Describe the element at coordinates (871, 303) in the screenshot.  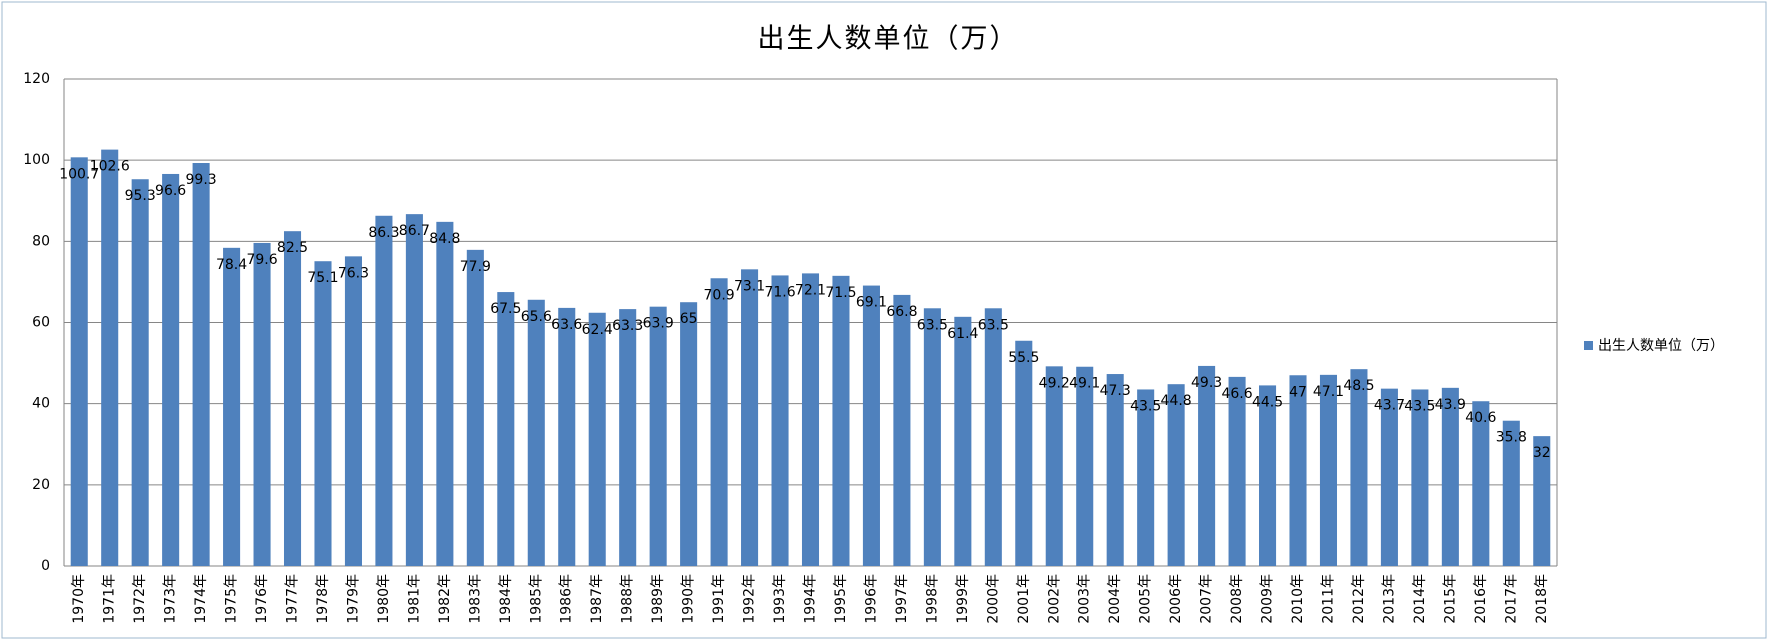
I see `data-label: 69.1` at that location.